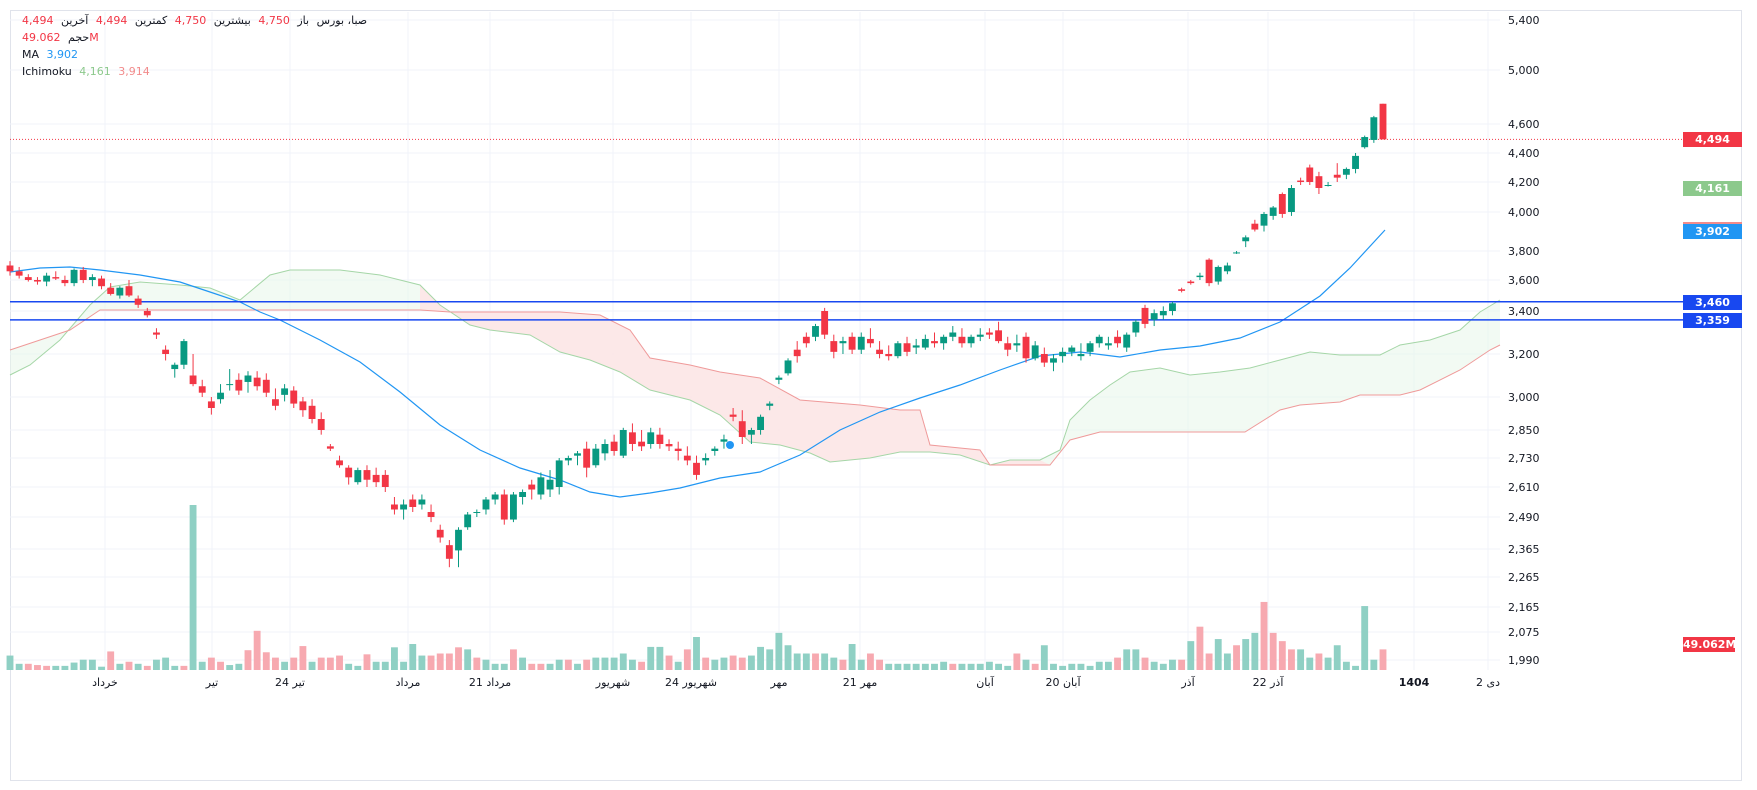 The image size is (1757, 790). I want to click on y-tick-label: 2,730, so click(1524, 458).